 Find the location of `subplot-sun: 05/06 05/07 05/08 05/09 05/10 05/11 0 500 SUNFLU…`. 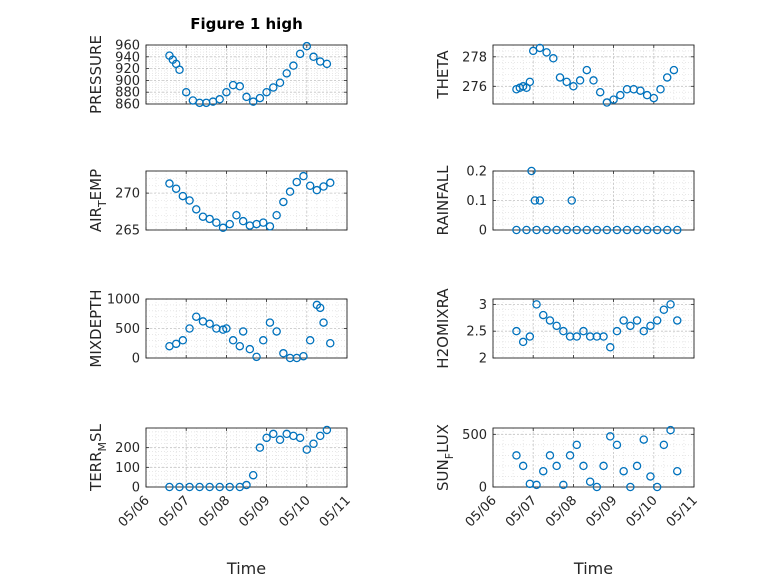

subplot-sun: 05/06 05/07 05/08 05/09 05/10 05/11 0 500 SUNFLU… is located at coordinates (567, 501).